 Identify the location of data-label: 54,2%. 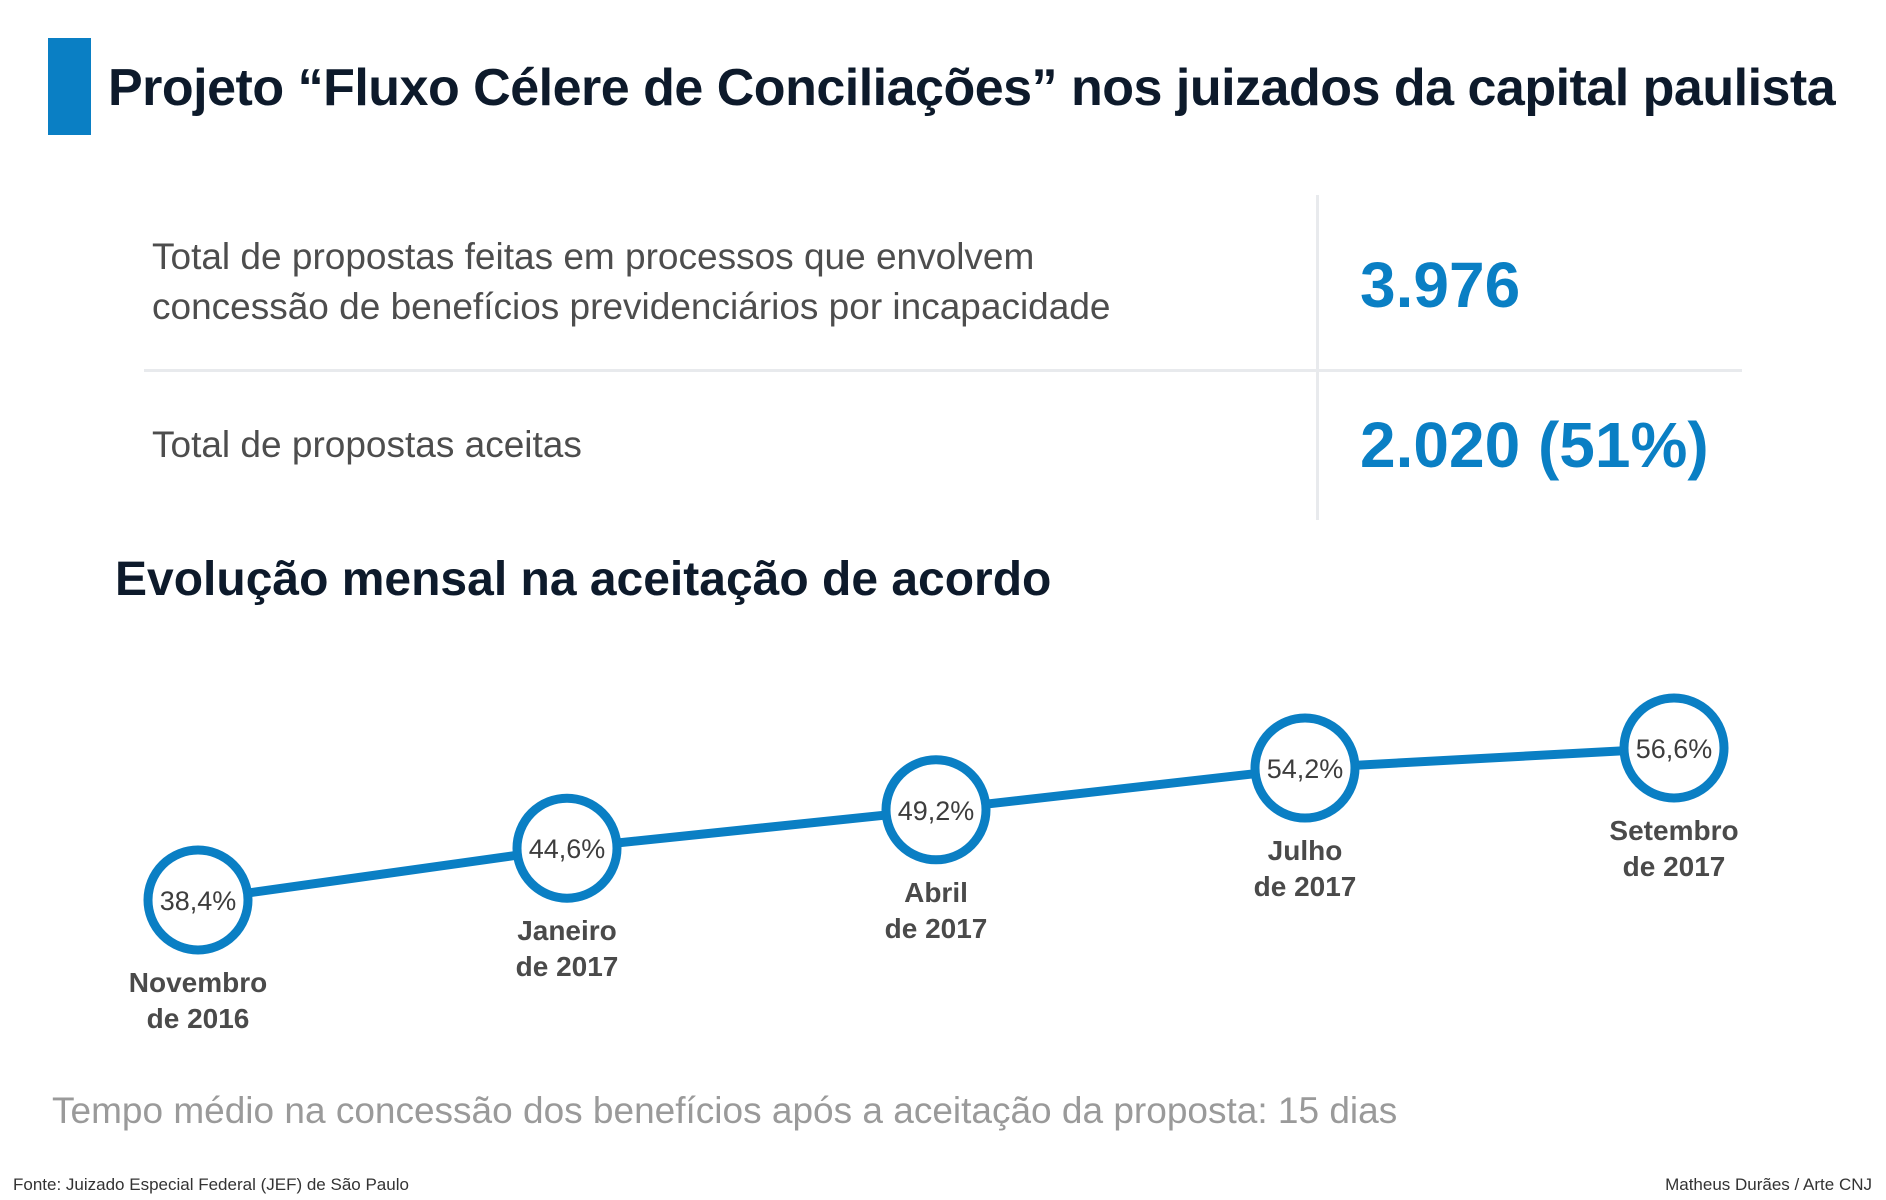
(1305, 769).